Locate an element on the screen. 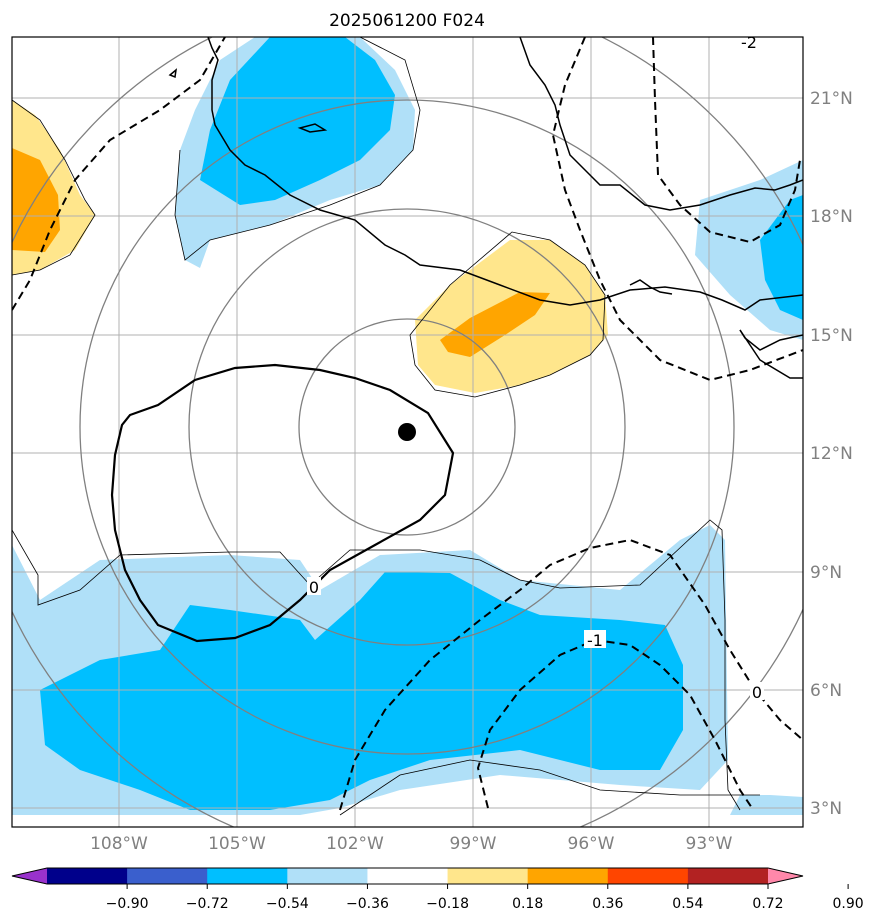 The width and height of the screenshot is (873, 924). lon-label: 105°W is located at coordinates (237, 844).